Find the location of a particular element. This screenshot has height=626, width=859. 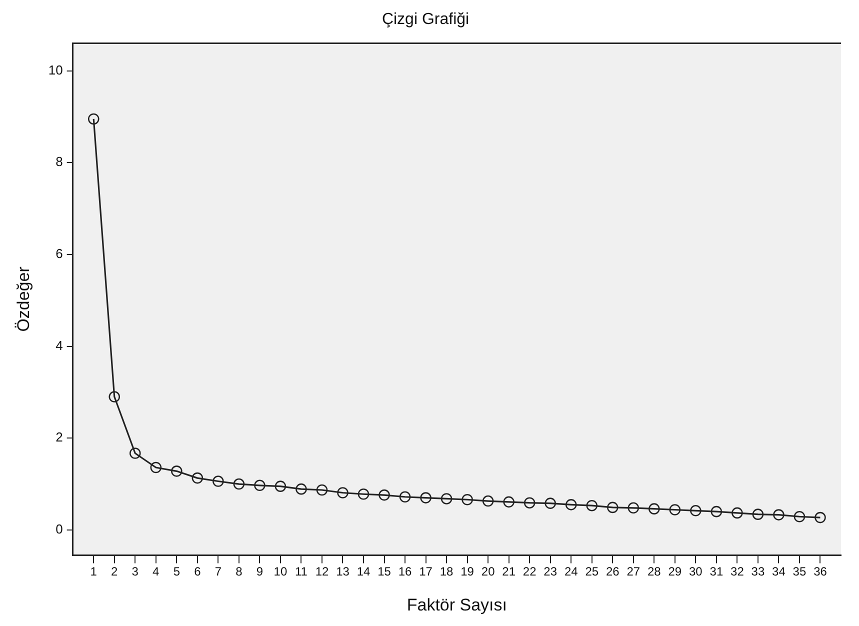

x-tick-label: 6 is located at coordinates (198, 571).